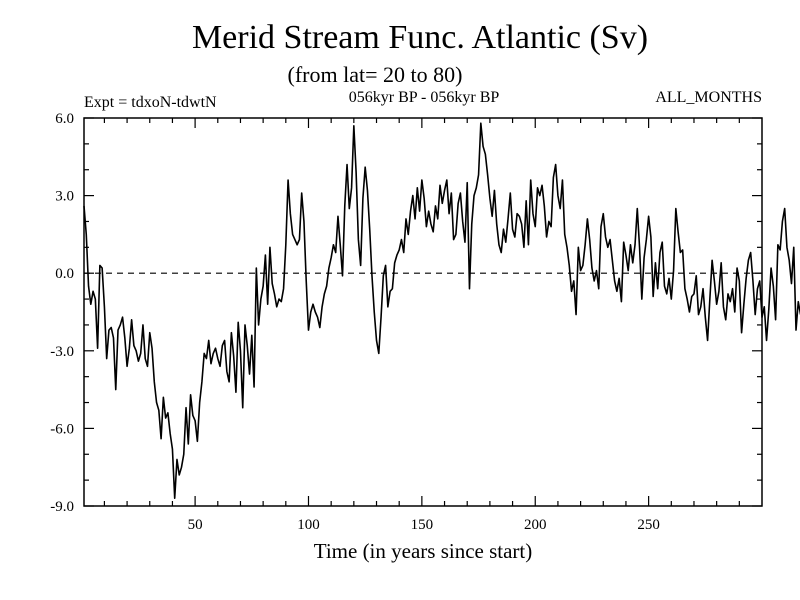  Describe the element at coordinates (708, 97) in the screenshot. I see `months-label: ALL_MONTHS` at that location.